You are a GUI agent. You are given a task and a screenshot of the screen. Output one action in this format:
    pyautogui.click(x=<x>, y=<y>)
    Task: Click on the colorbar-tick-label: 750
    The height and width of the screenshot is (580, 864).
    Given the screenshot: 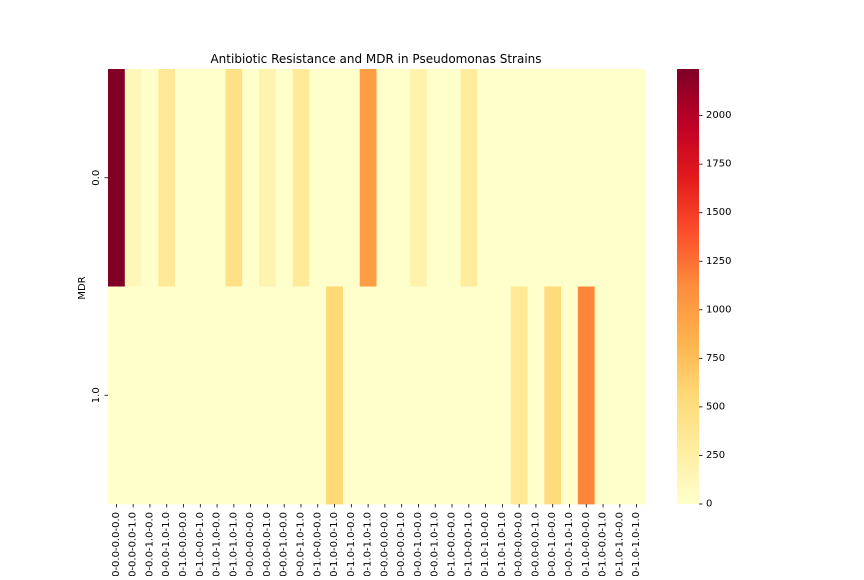 What is the action you would take?
    pyautogui.click(x=715, y=358)
    